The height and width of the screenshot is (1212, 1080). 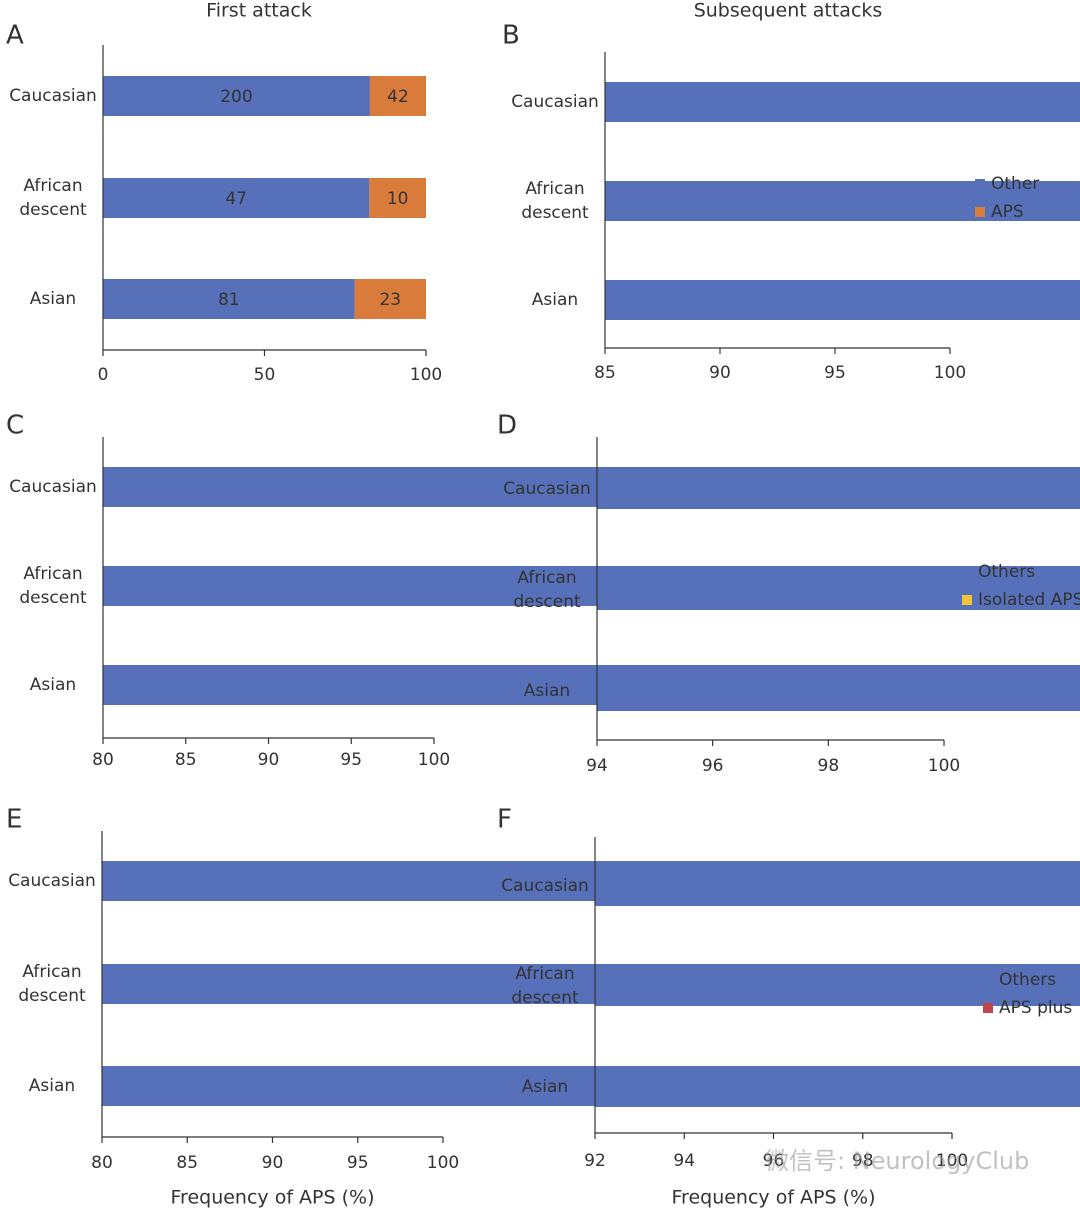 I want to click on x-tick-label: 92, so click(x=595, y=1161).